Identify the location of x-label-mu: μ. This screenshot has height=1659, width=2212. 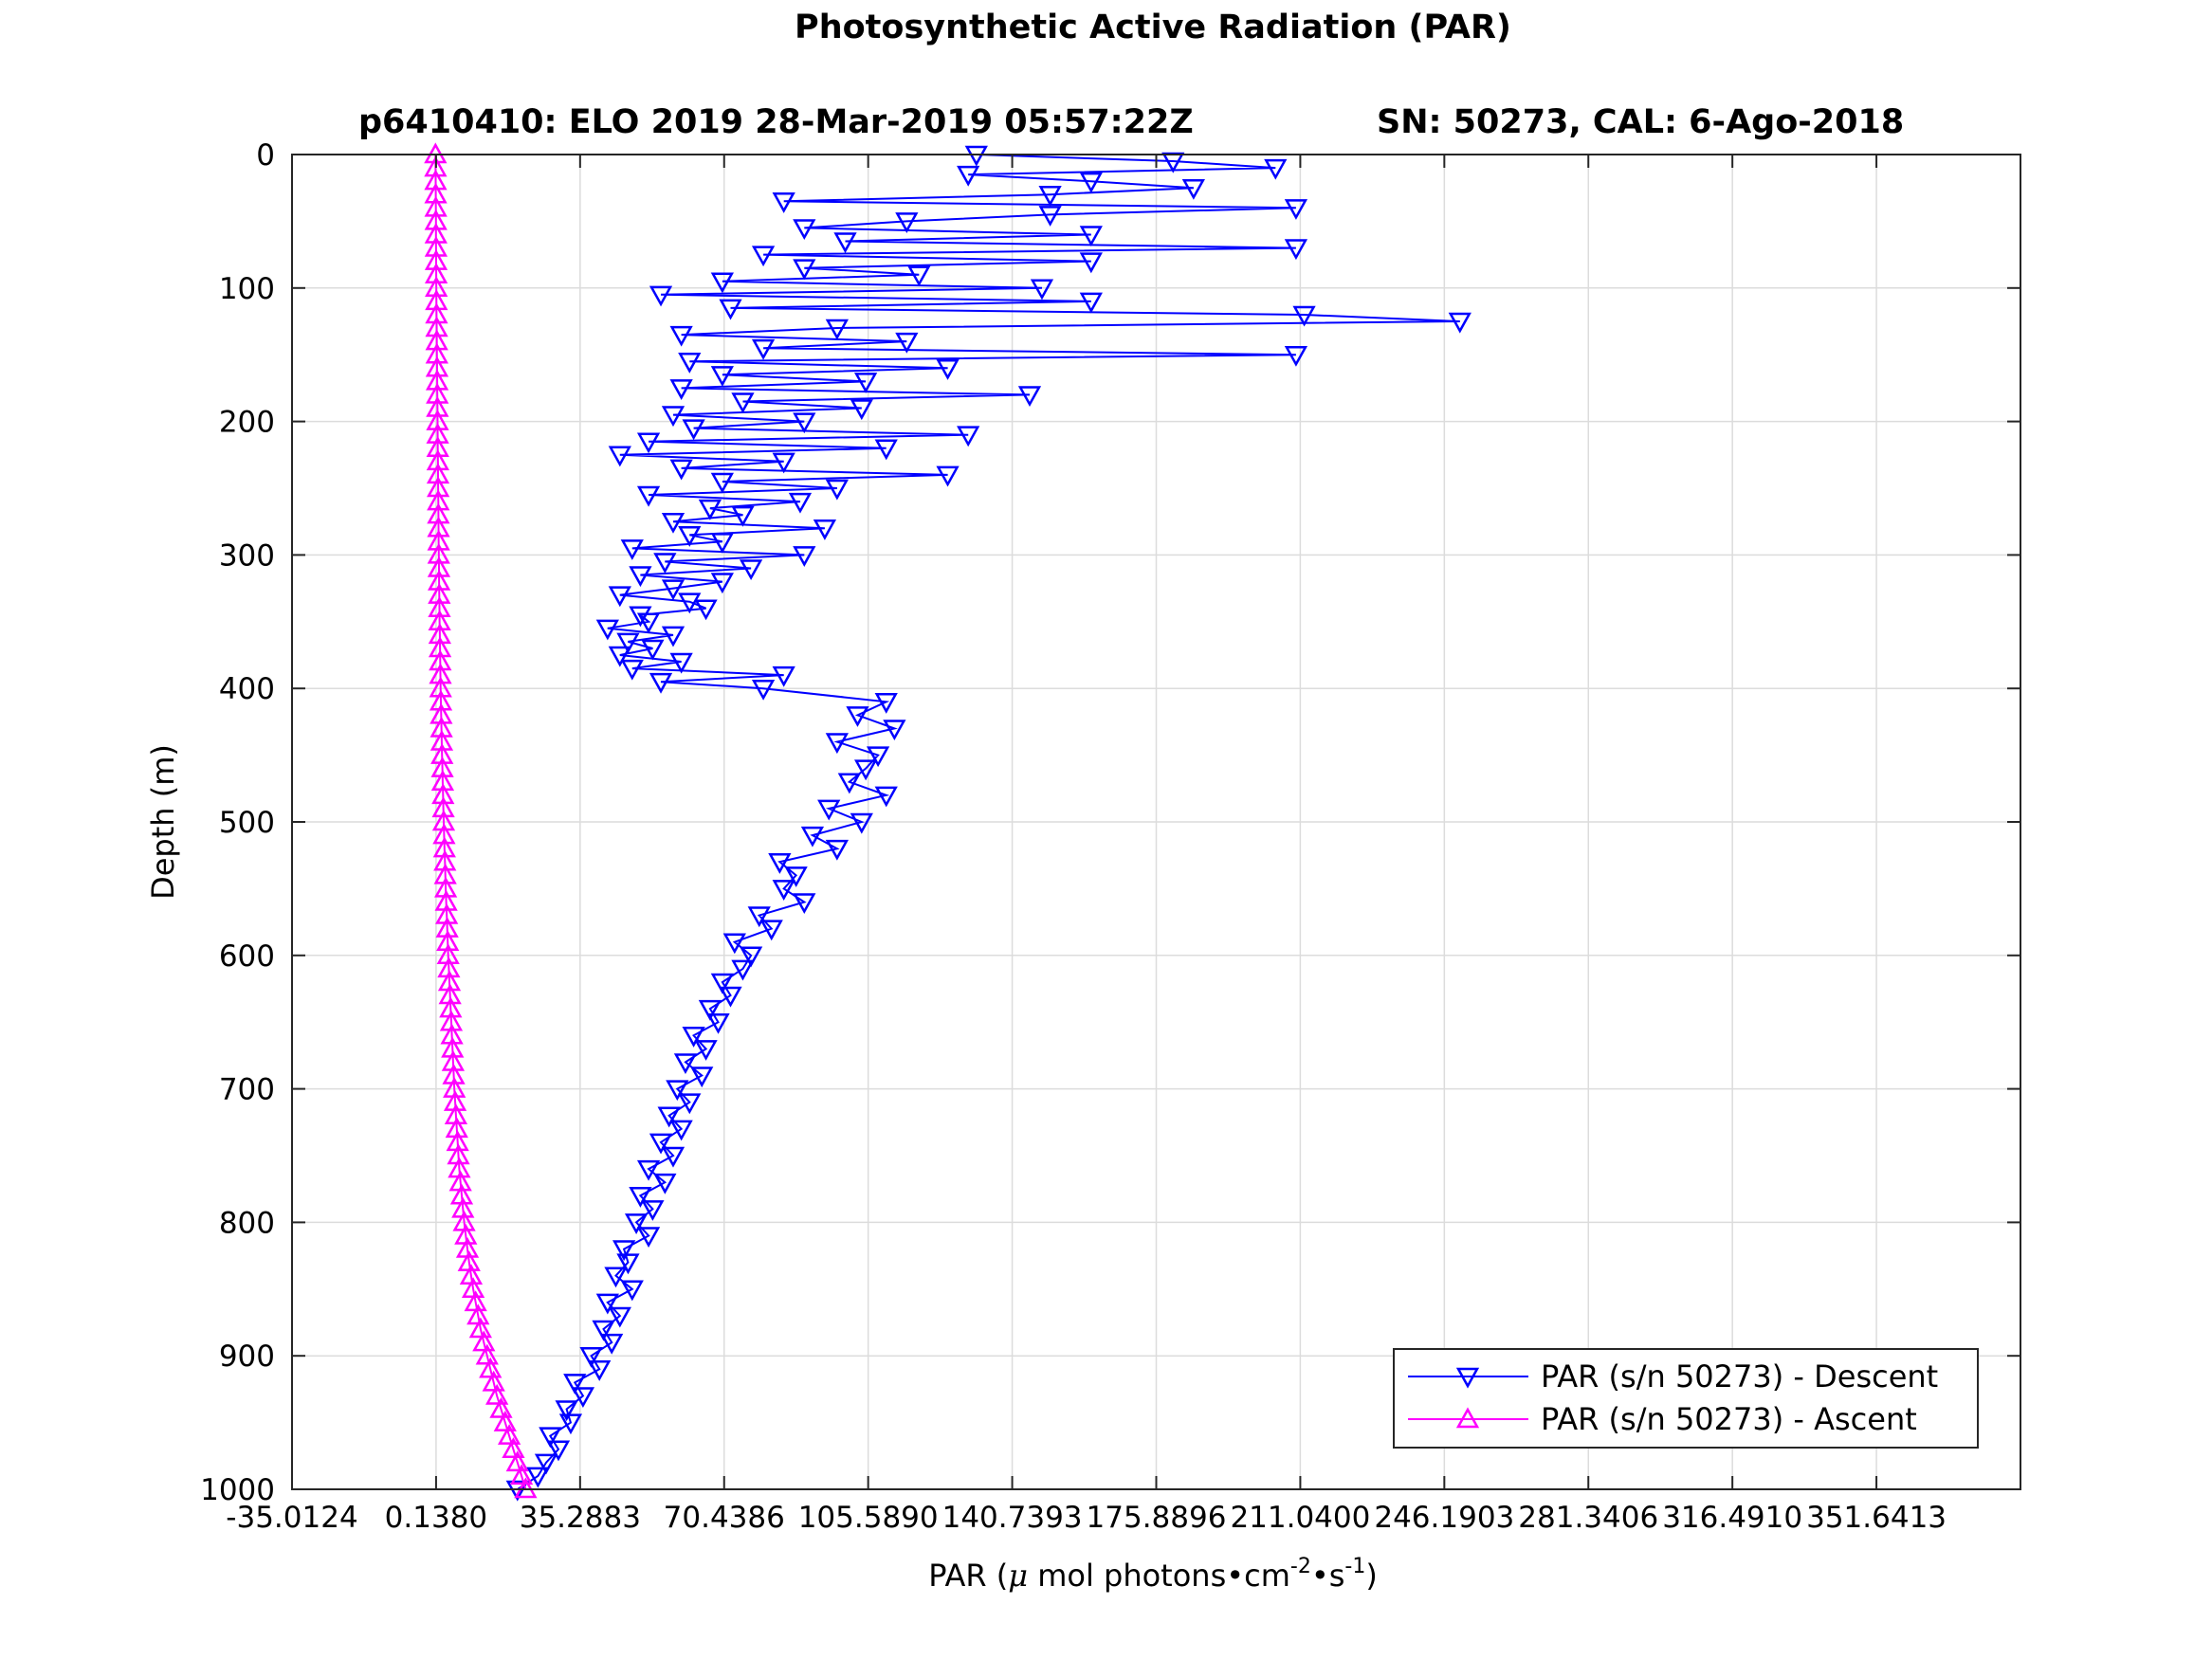
(1018, 1576).